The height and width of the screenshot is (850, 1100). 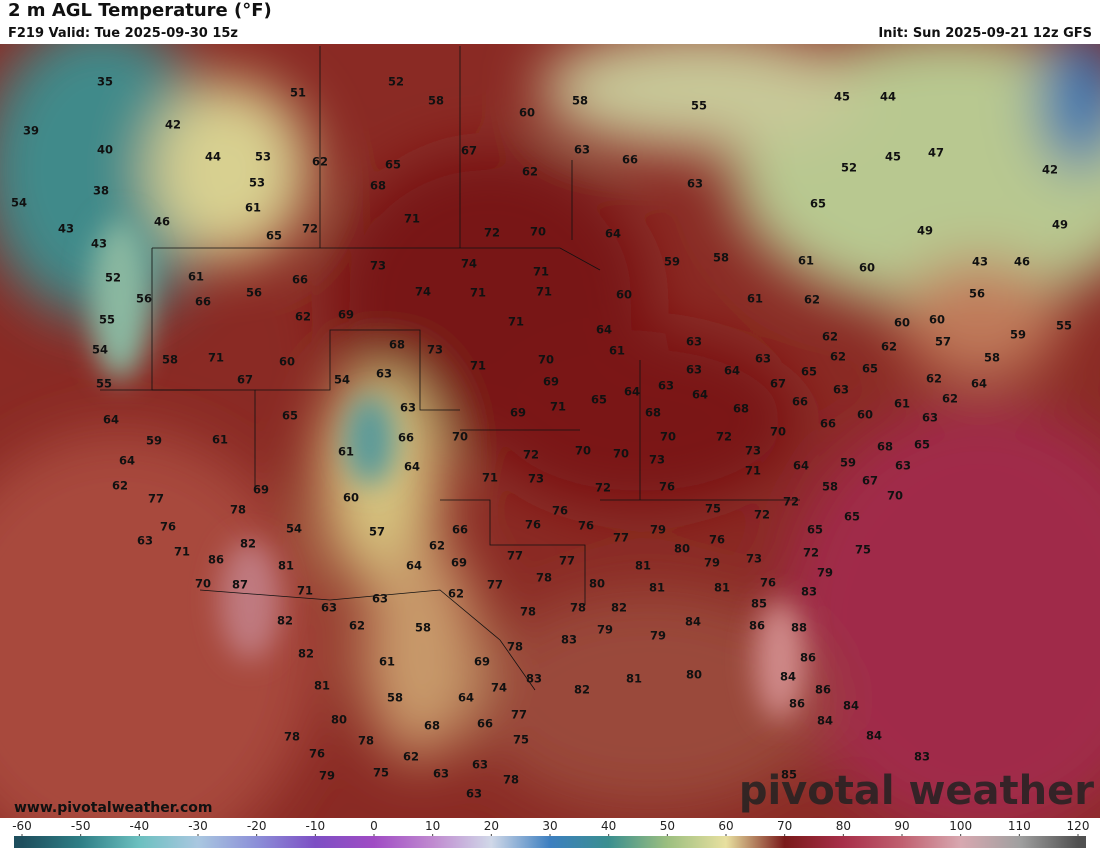 I want to click on temperature-label: 57, so click(x=943, y=342).